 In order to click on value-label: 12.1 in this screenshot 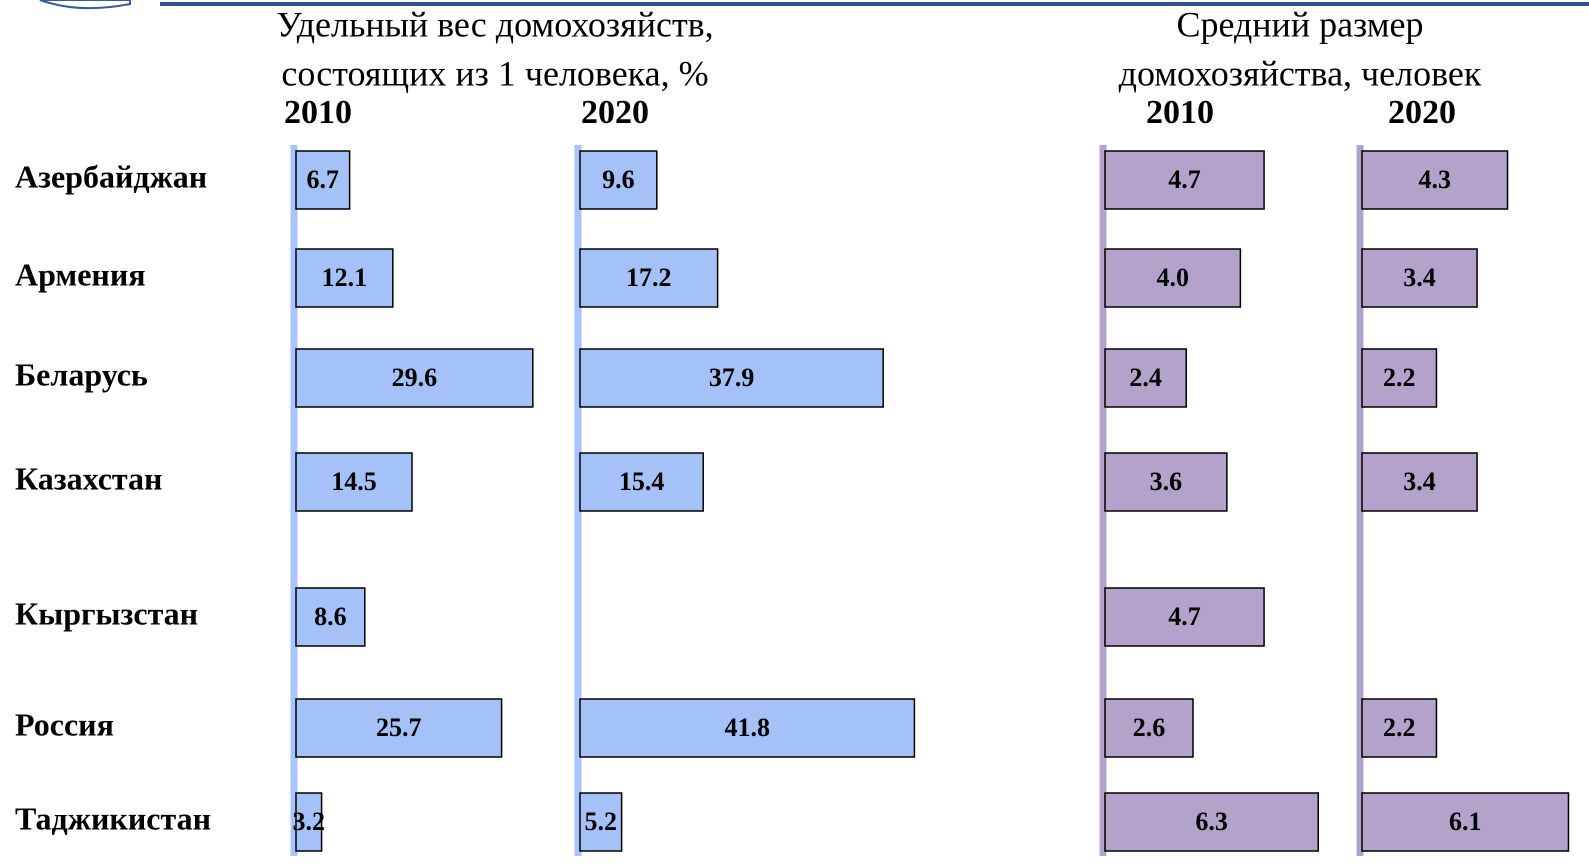, I will do `click(345, 277)`.